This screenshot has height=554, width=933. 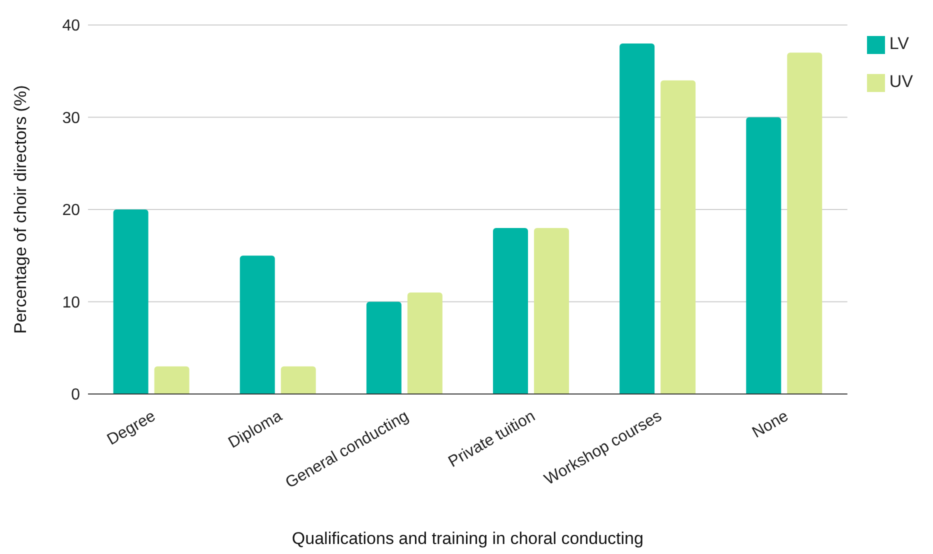 What do you see at coordinates (20, 209) in the screenshot?
I see `y-axis-title: Percentage of choir directors (%)` at bounding box center [20, 209].